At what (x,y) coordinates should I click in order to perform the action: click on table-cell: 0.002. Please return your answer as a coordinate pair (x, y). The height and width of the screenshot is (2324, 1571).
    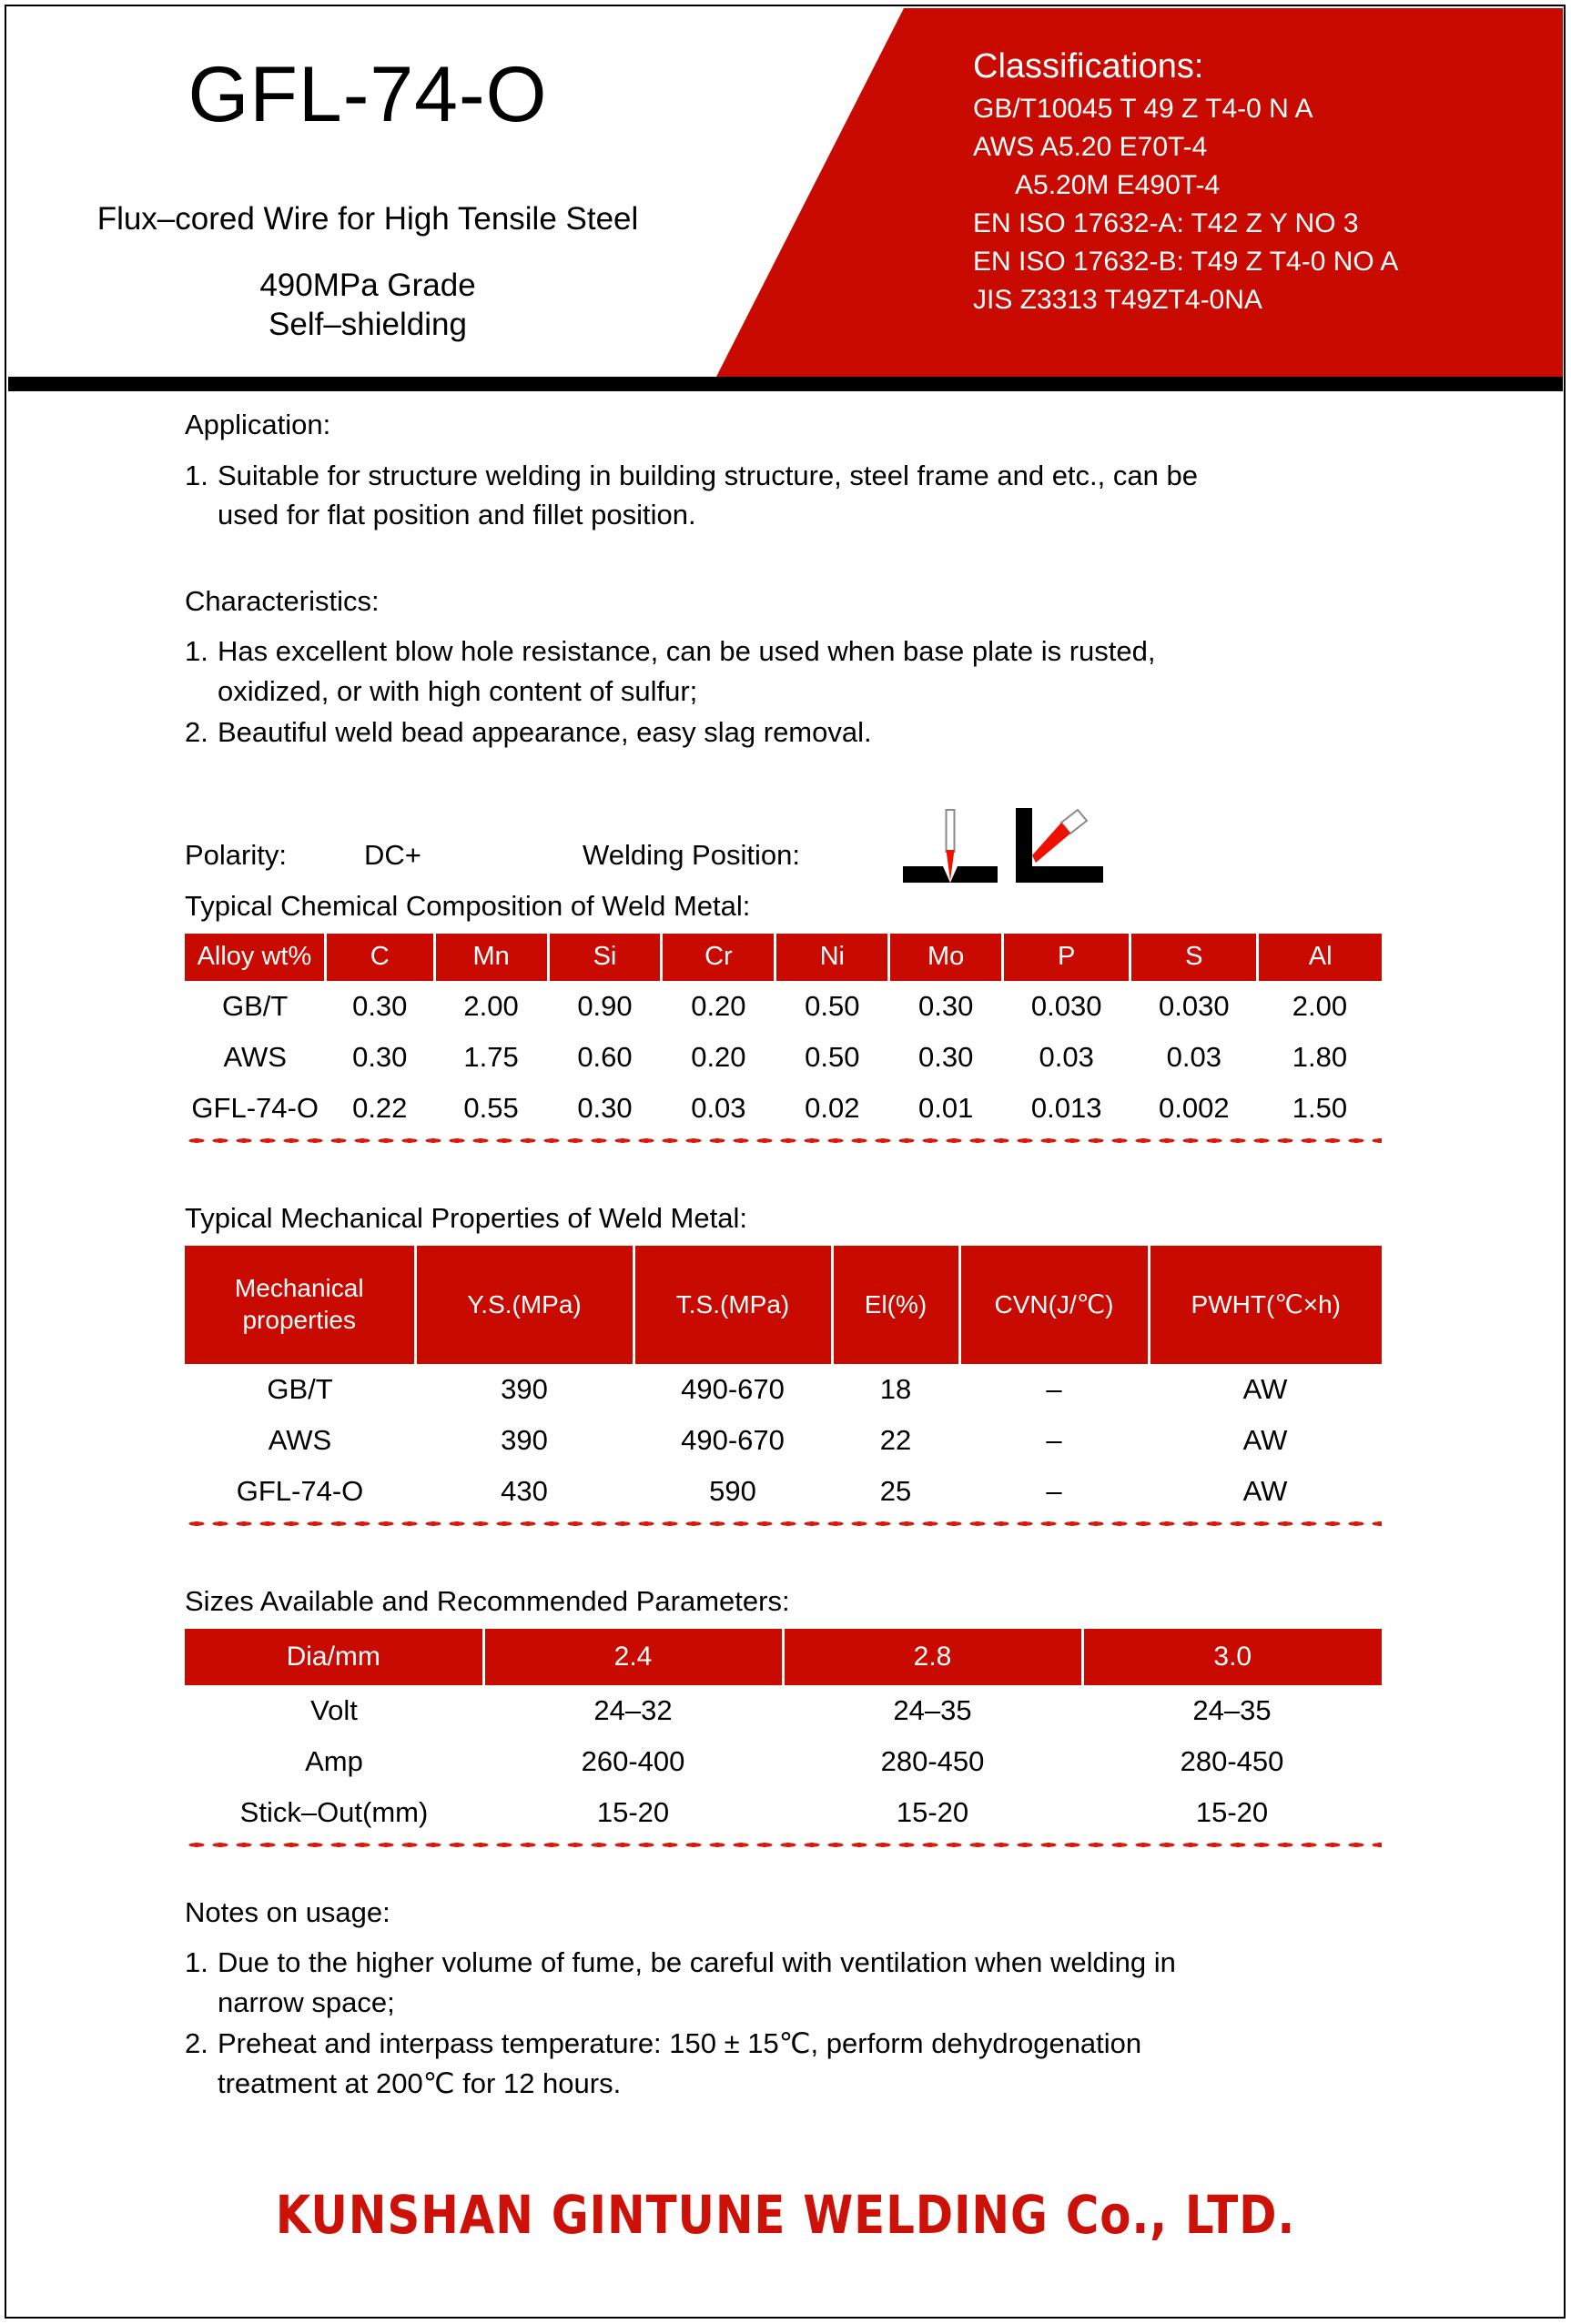
    Looking at the image, I should click on (1194, 1108).